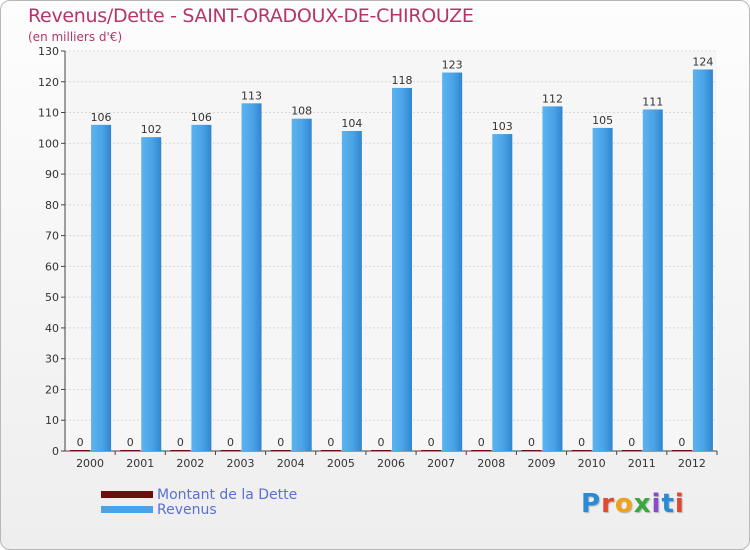 Image resolution: width=750 pixels, height=550 pixels. What do you see at coordinates (652, 101) in the screenshot?
I see `data-label-revenue: 111` at bounding box center [652, 101].